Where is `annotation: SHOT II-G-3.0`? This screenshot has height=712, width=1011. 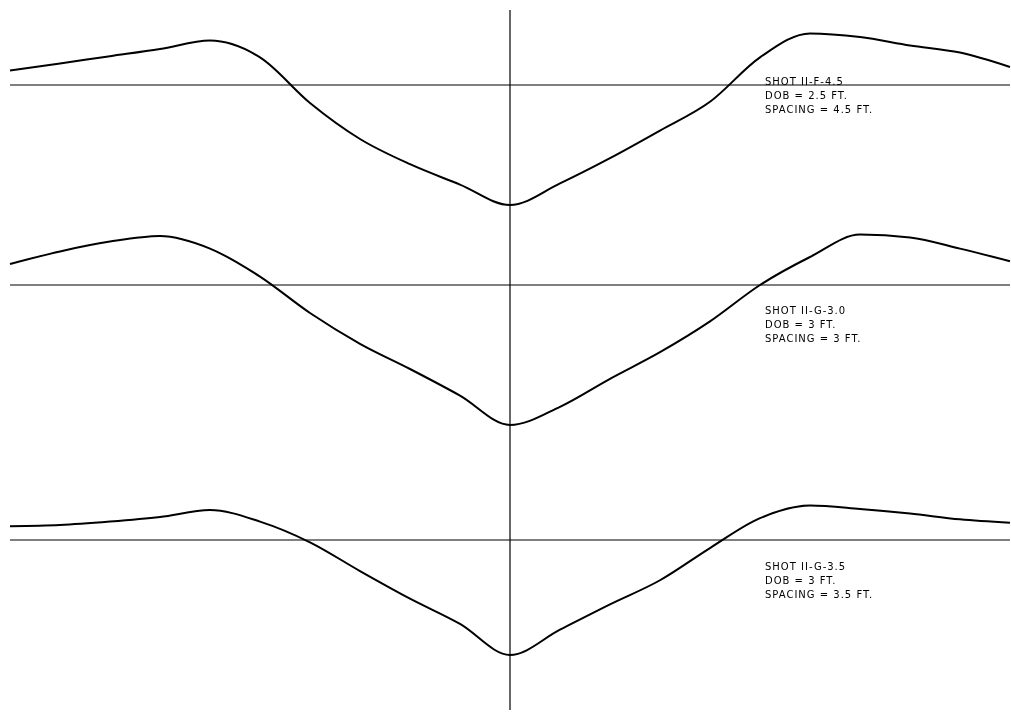 annotation: SHOT II-G-3.0 is located at coordinates (806, 310).